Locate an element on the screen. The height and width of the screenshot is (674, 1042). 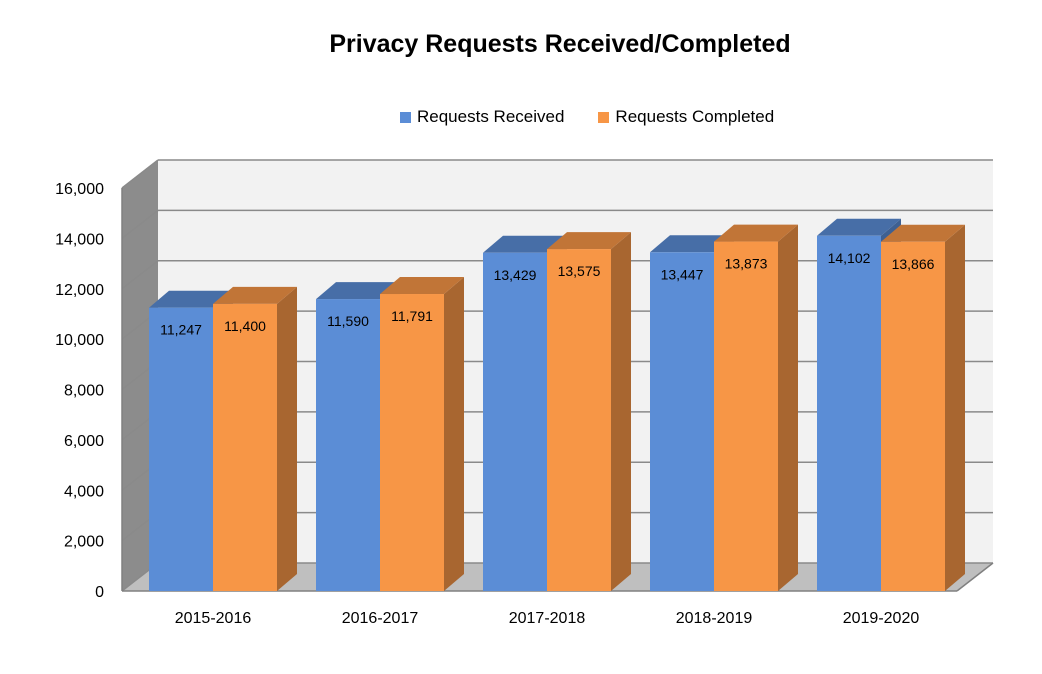
y-tick-label: 4,000 is located at coordinates (84, 491).